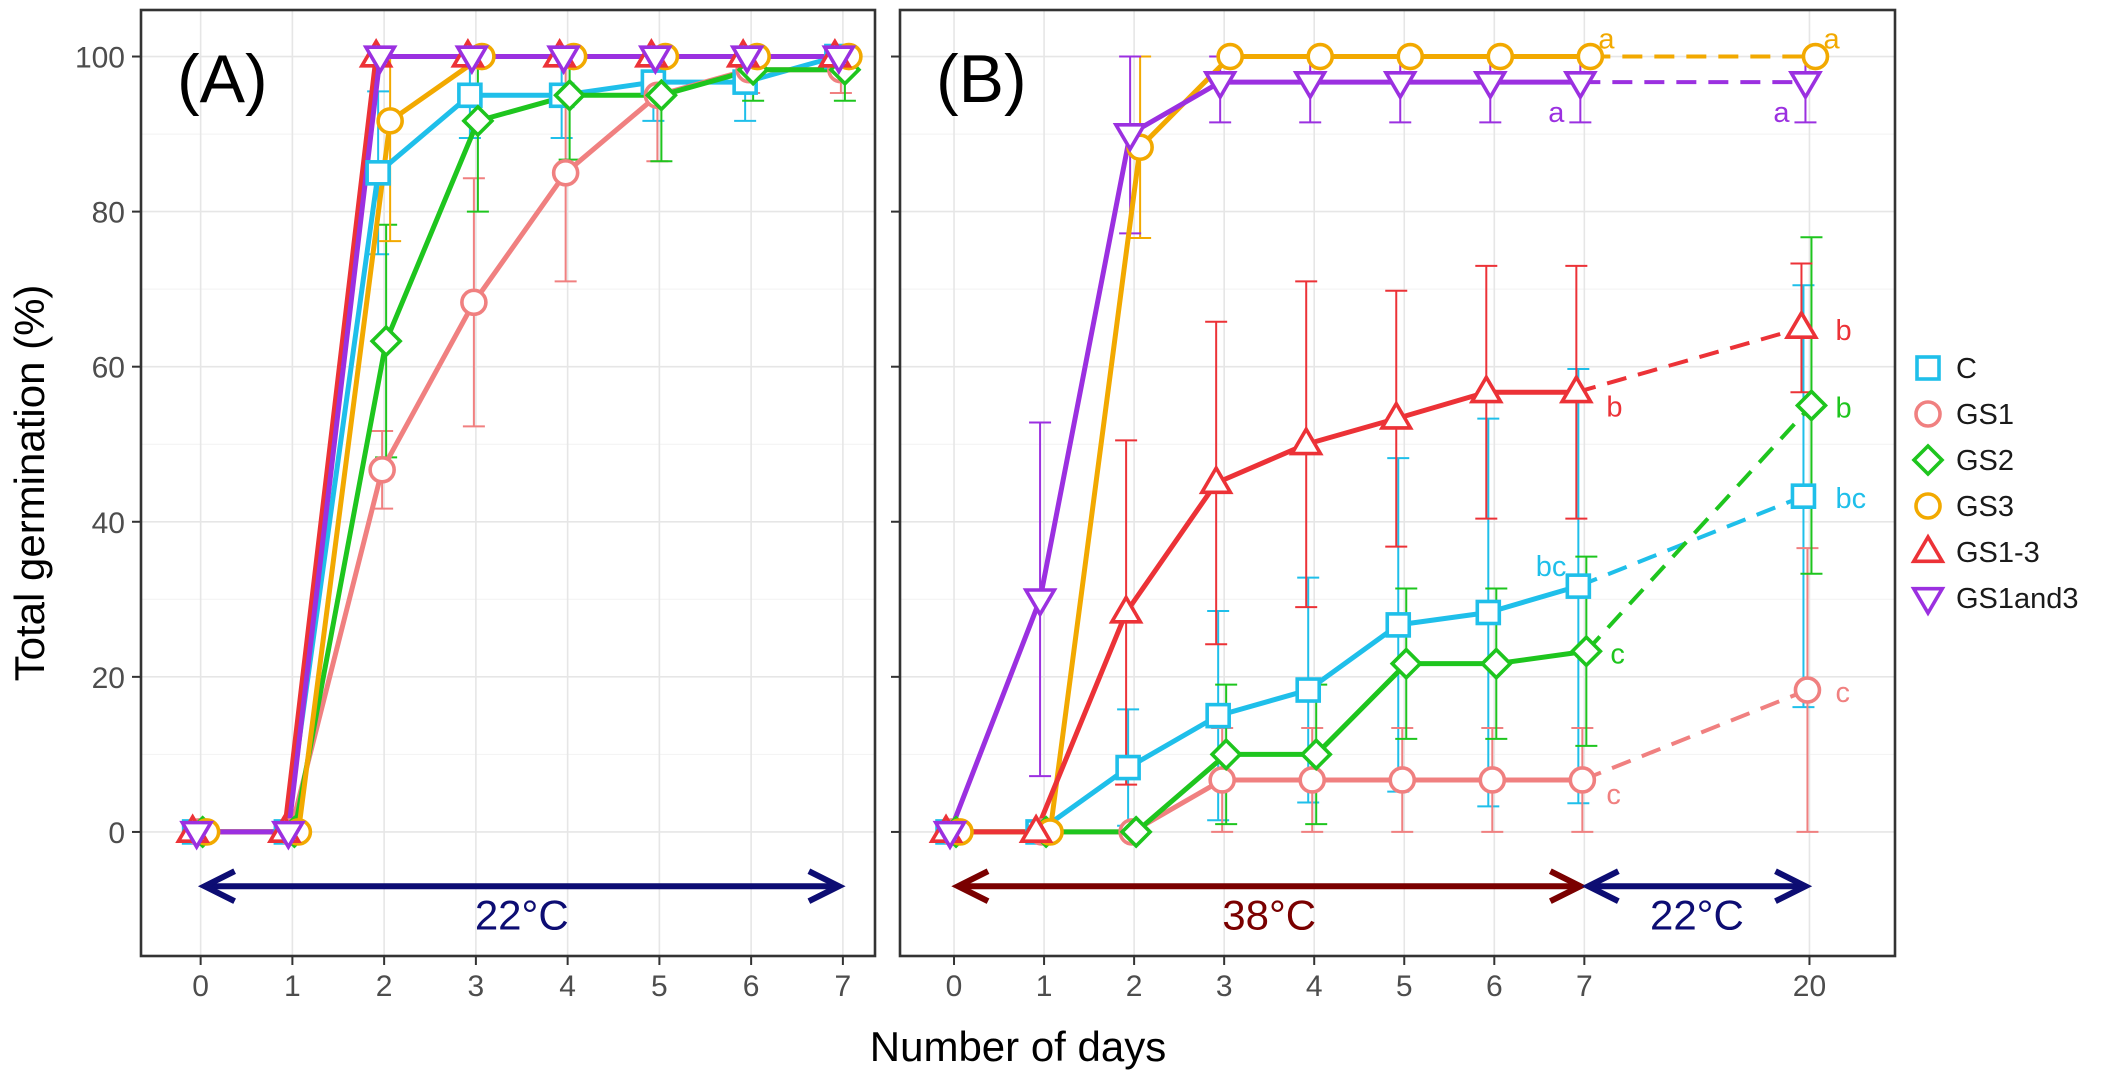 This screenshot has width=2103, height=1082. I want to click on legend-label: GS2, so click(1985, 461).